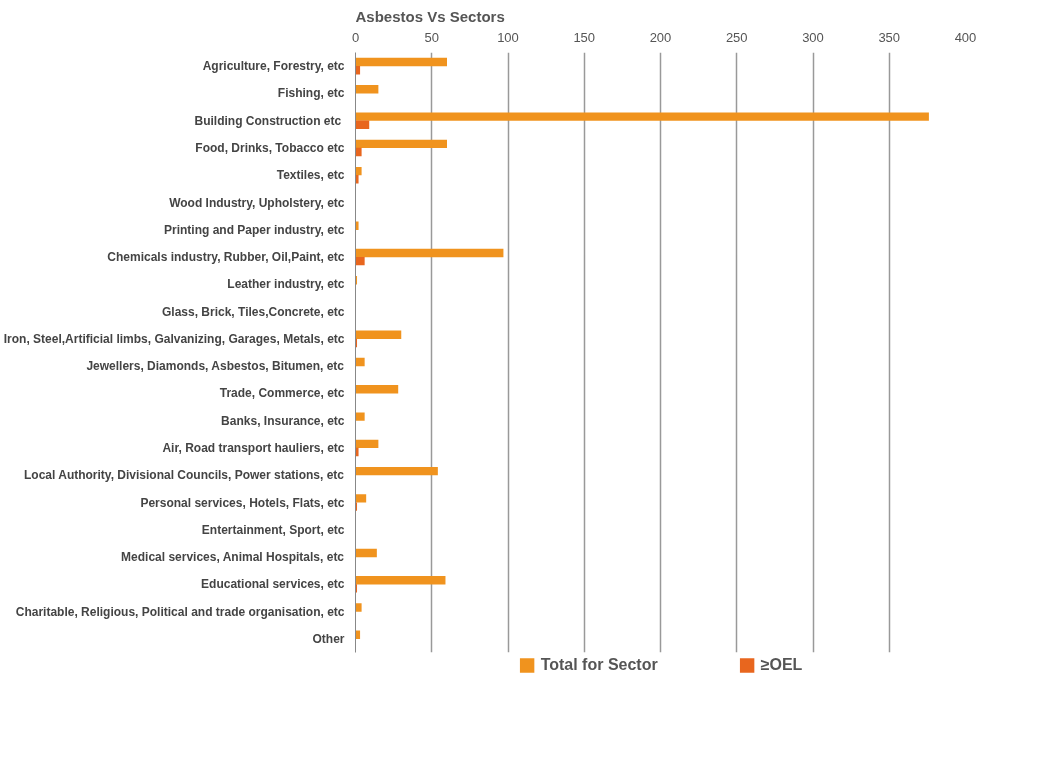 The width and height of the screenshot is (1039, 783). What do you see at coordinates (242, 502) in the screenshot?
I see `y-tick-label: Personal services, Hotels, Flats, etc` at bounding box center [242, 502].